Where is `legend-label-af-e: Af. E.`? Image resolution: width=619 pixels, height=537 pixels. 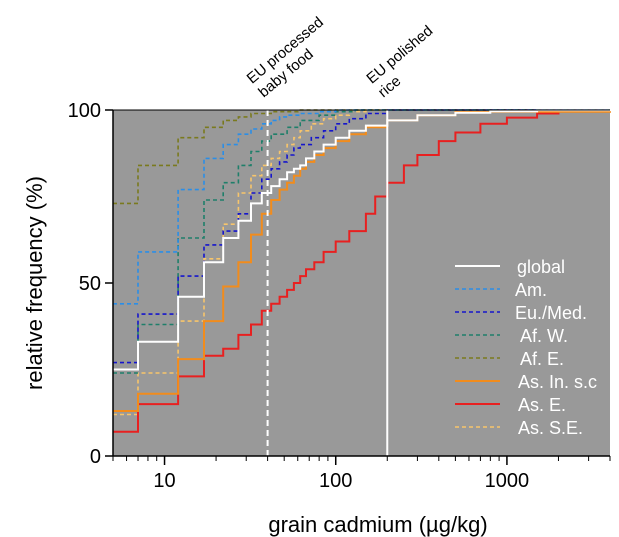
legend-label-af-e: Af. E. is located at coordinates (542, 359).